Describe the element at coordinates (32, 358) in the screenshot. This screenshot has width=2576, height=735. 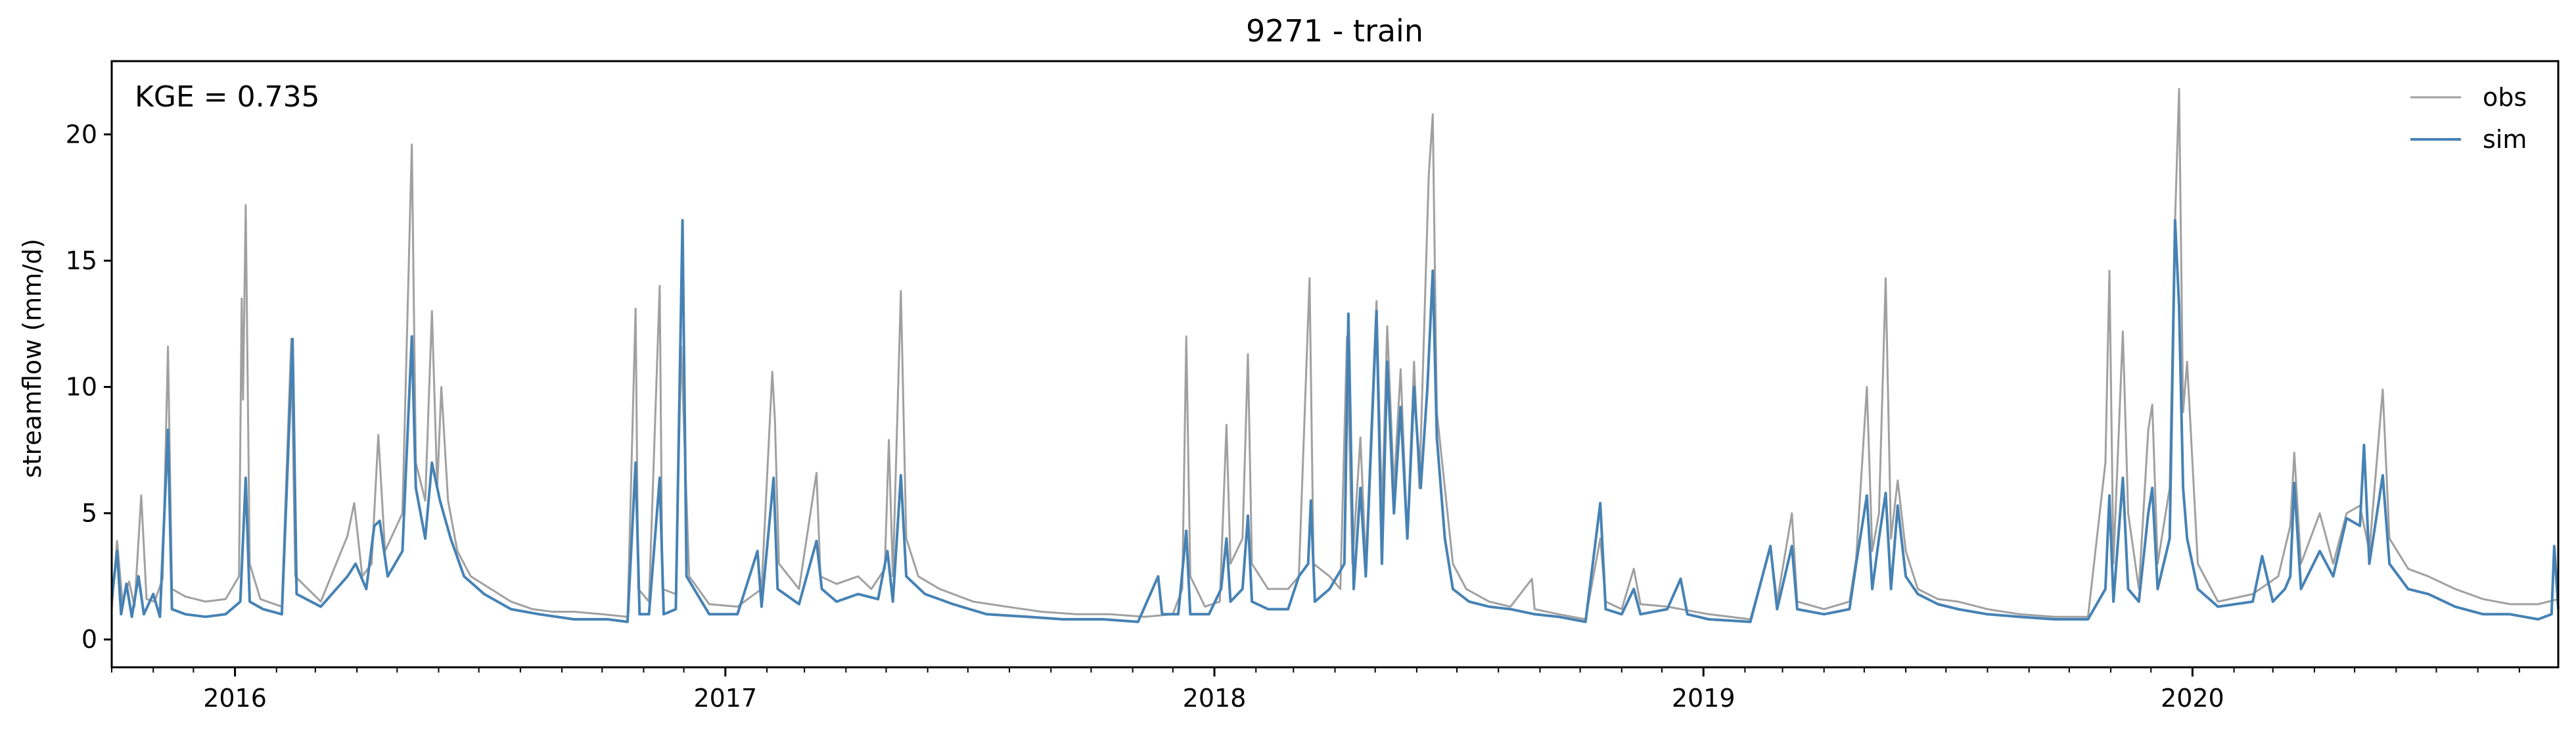
I see `y-axis-label: streamflow (mm/d)` at that location.